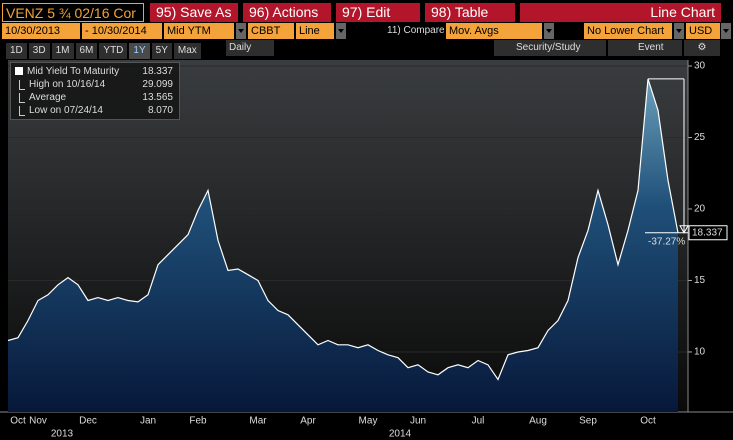 The height and width of the screenshot is (440, 733). What do you see at coordinates (38, 421) in the screenshot?
I see `x-tick-label: Nov` at bounding box center [38, 421].